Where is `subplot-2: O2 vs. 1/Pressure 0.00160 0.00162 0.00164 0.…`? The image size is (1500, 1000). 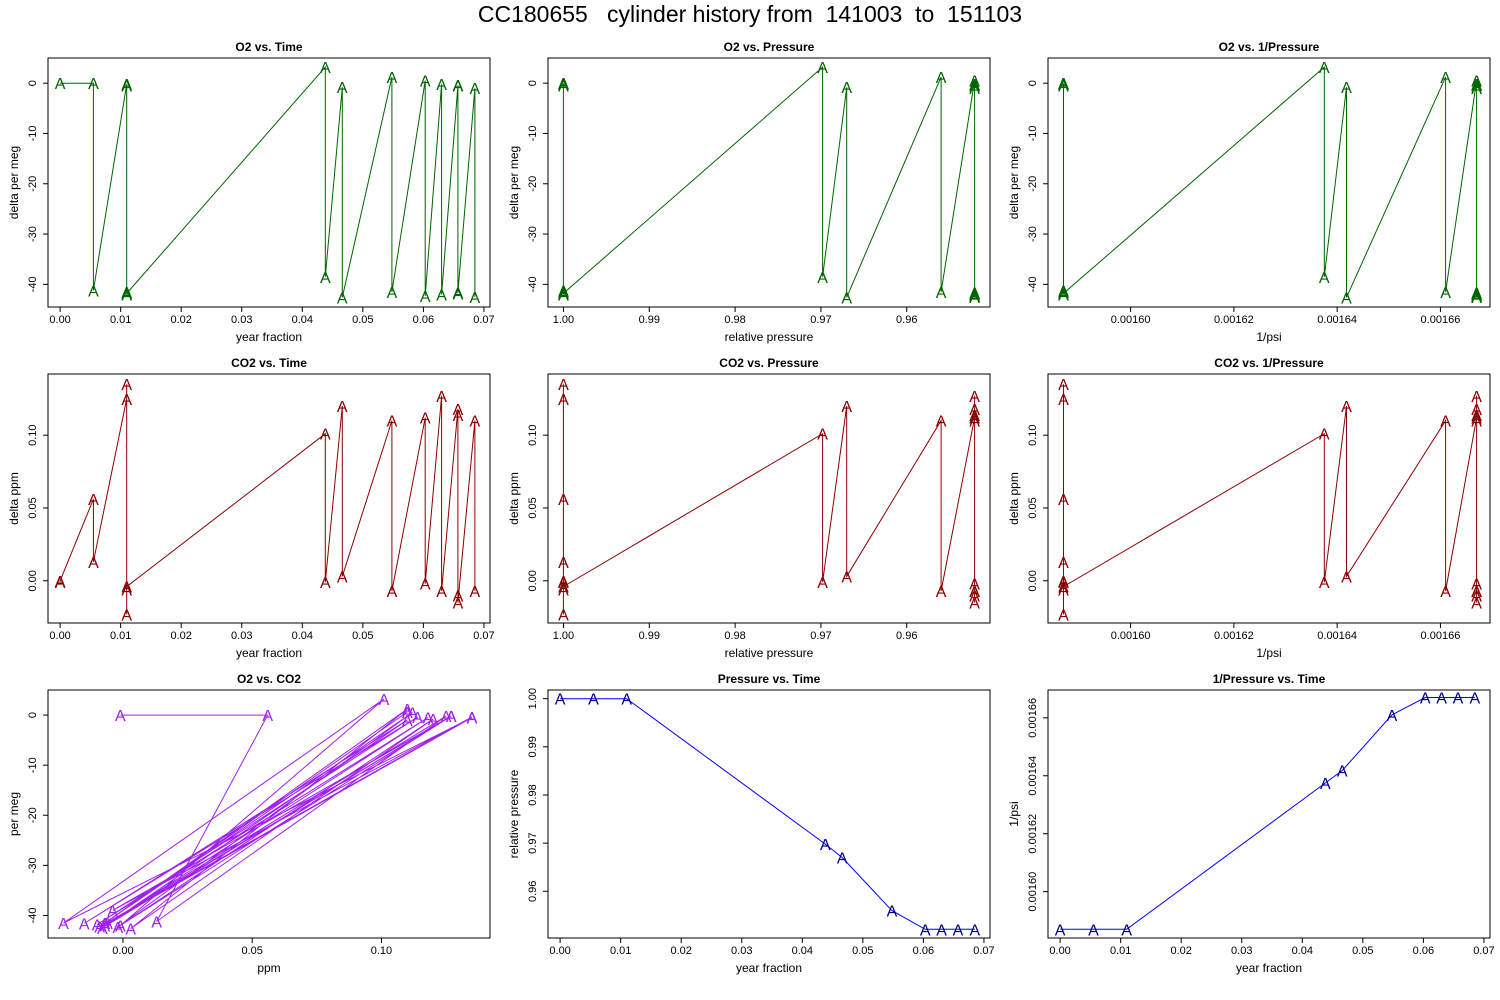 subplot-2: O2 vs. 1/Pressure 0.00160 0.00162 0.00164 0.… is located at coordinates (1249, 192).